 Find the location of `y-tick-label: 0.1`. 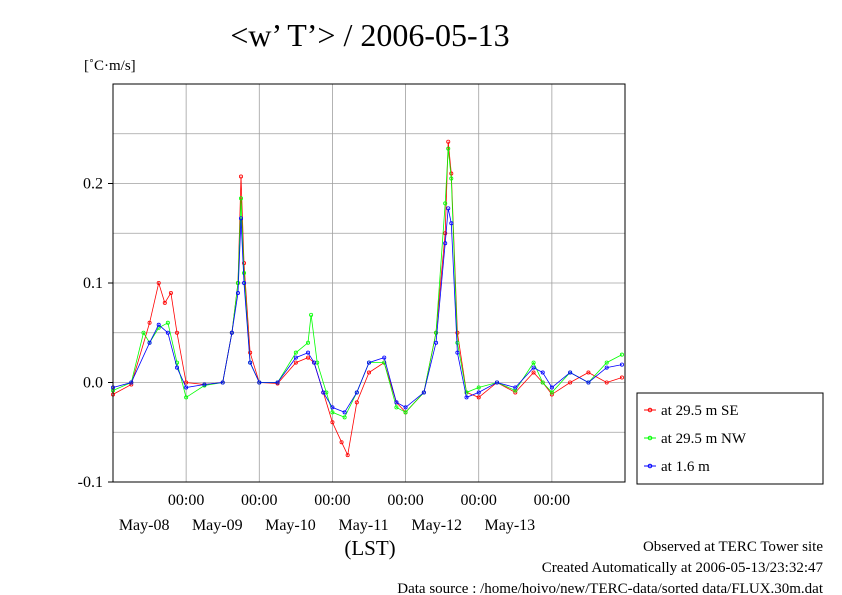

y-tick-label: 0.1 is located at coordinates (93, 283).